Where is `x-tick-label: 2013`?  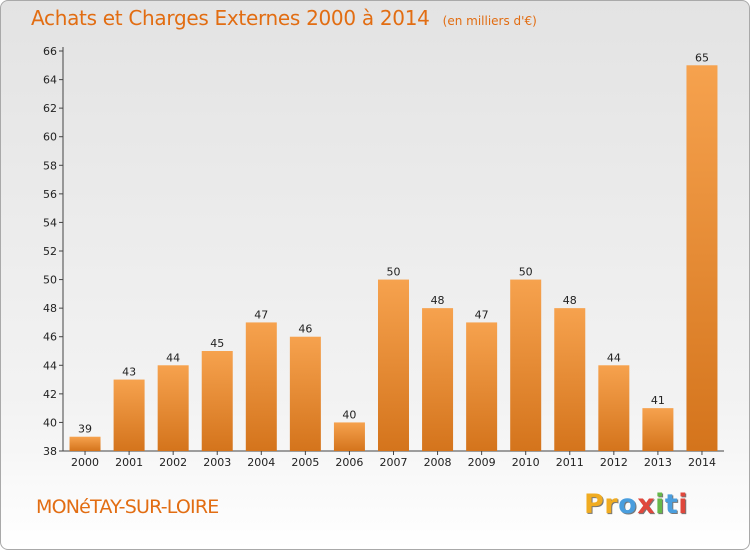
x-tick-label: 2013 is located at coordinates (658, 462).